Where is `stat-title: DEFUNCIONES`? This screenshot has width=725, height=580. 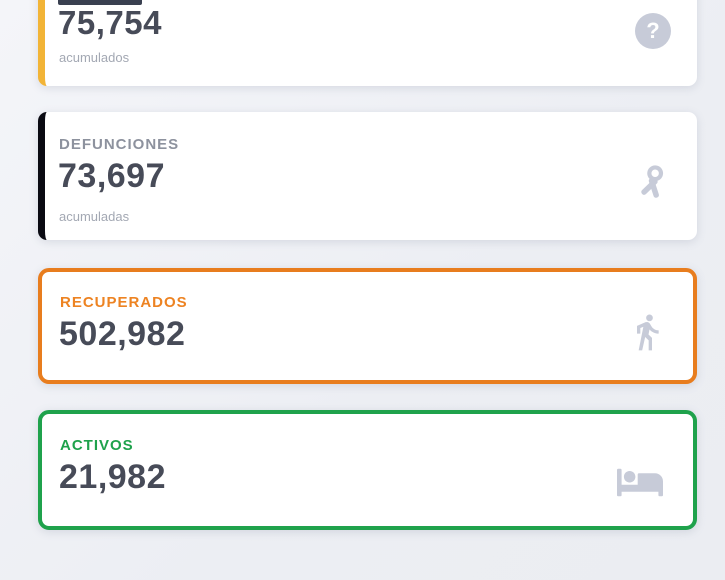 stat-title: DEFUNCIONES is located at coordinates (119, 144).